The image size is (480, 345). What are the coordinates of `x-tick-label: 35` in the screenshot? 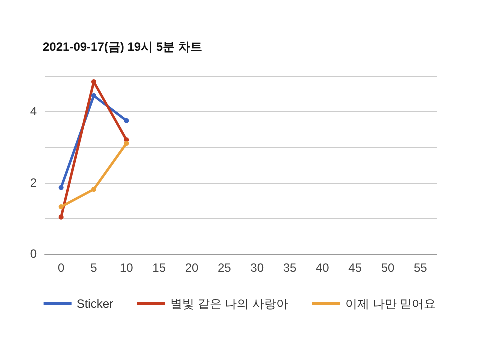 It's located at (290, 268).